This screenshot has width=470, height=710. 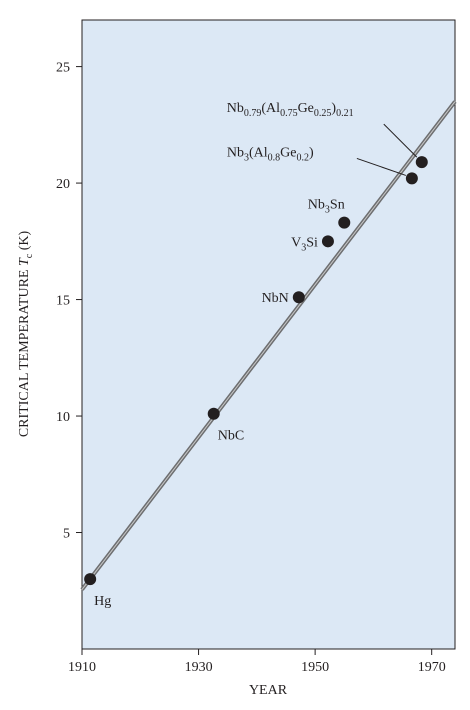 I want to click on y-axis-label: CRITICAL TEMPERATURE Tc (K), so click(x=26, y=334).